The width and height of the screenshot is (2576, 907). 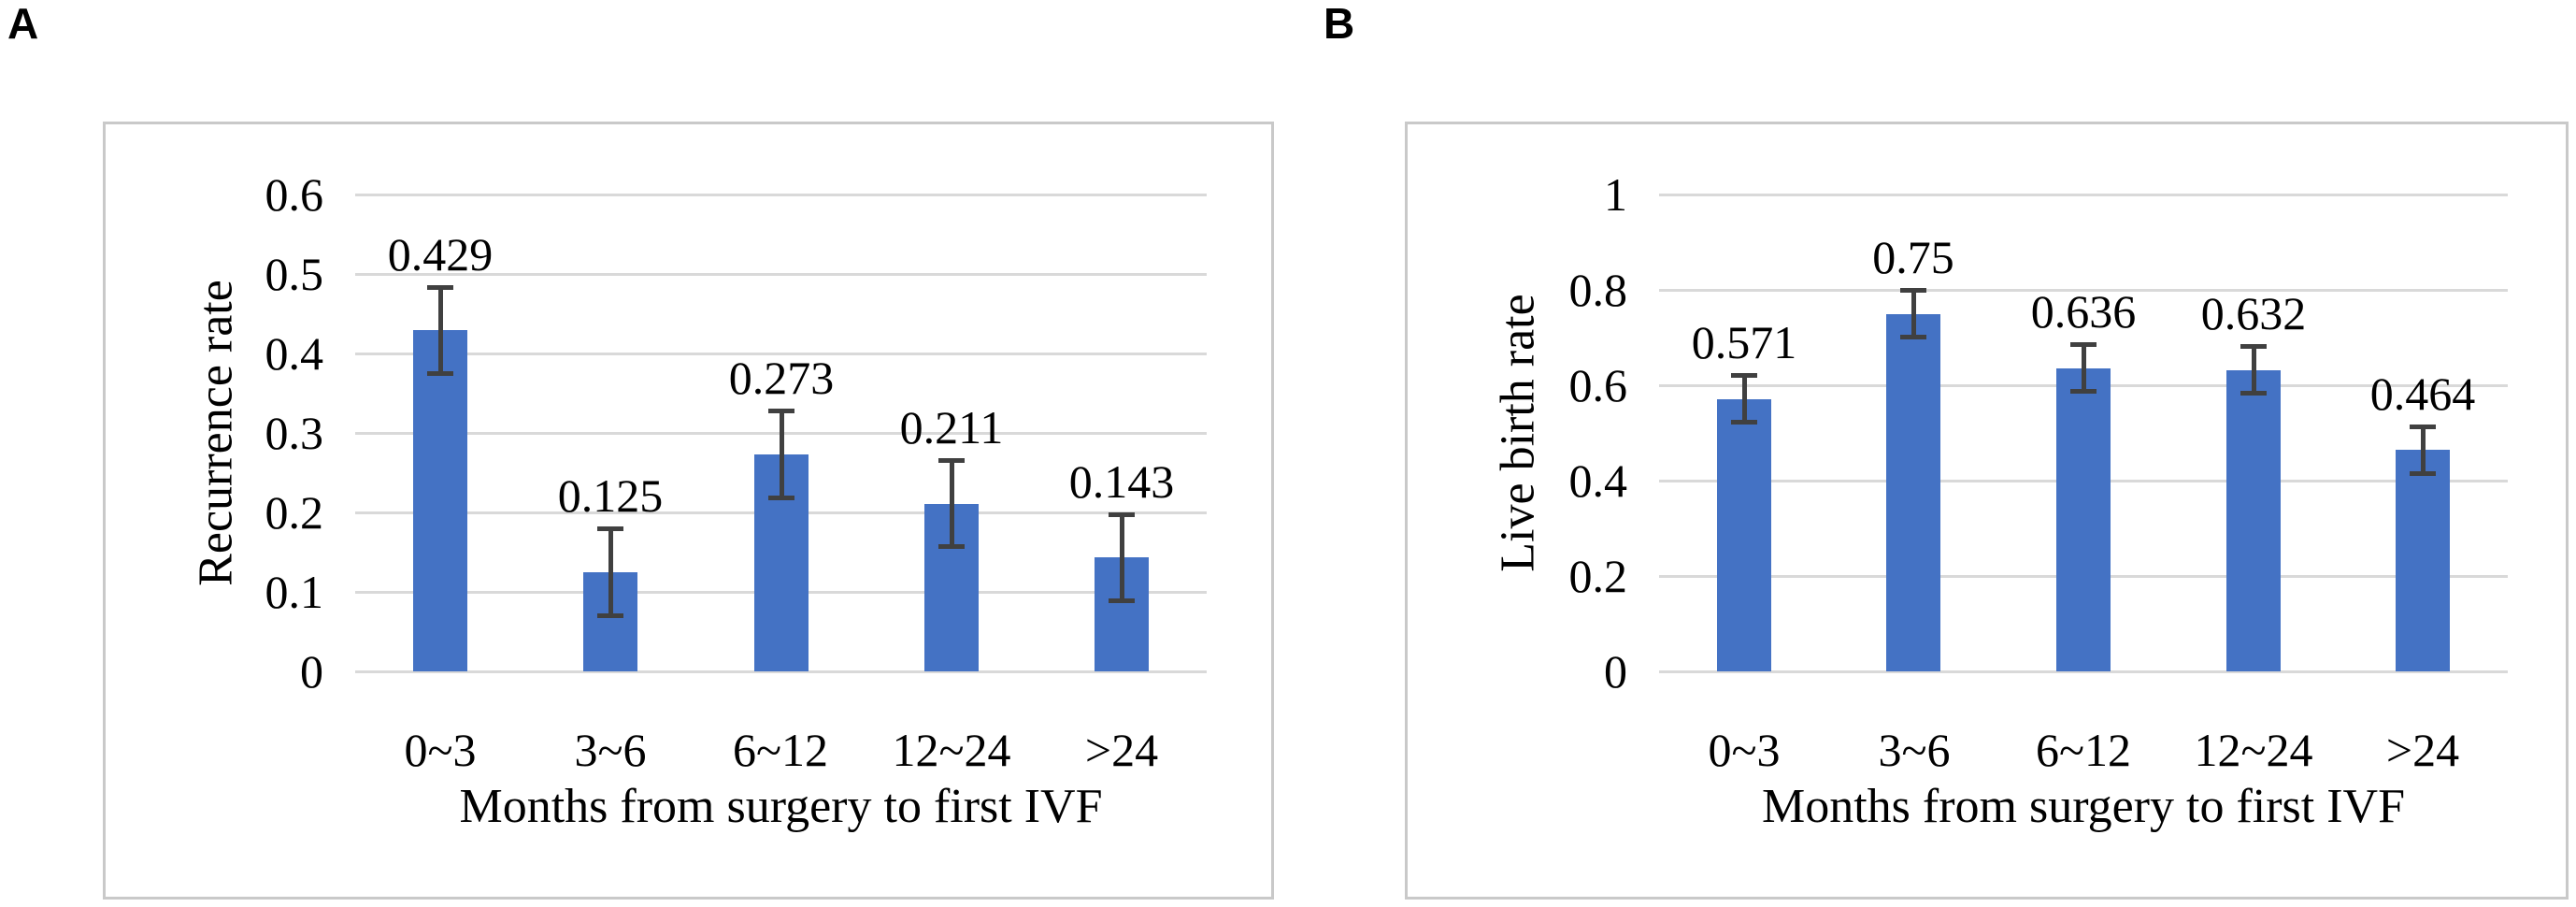 What do you see at coordinates (1339, 24) in the screenshot?
I see `panel-b-label: B` at bounding box center [1339, 24].